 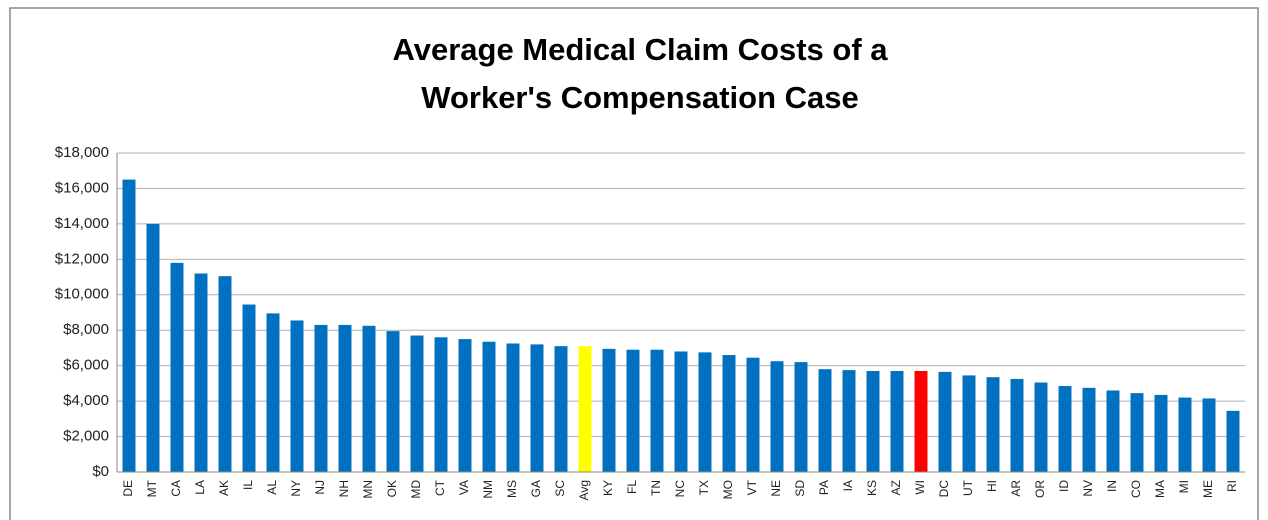 What do you see at coordinates (82, 152) in the screenshot?
I see `y-tick-label: $18,000` at bounding box center [82, 152].